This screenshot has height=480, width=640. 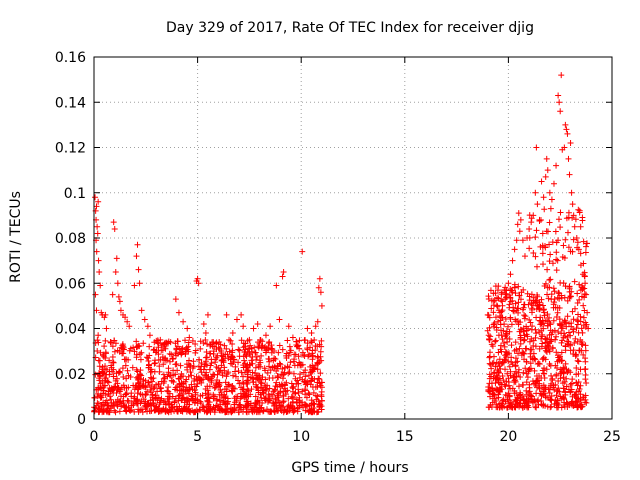 What do you see at coordinates (405, 437) in the screenshot?
I see `x-tick-label: 15` at bounding box center [405, 437].